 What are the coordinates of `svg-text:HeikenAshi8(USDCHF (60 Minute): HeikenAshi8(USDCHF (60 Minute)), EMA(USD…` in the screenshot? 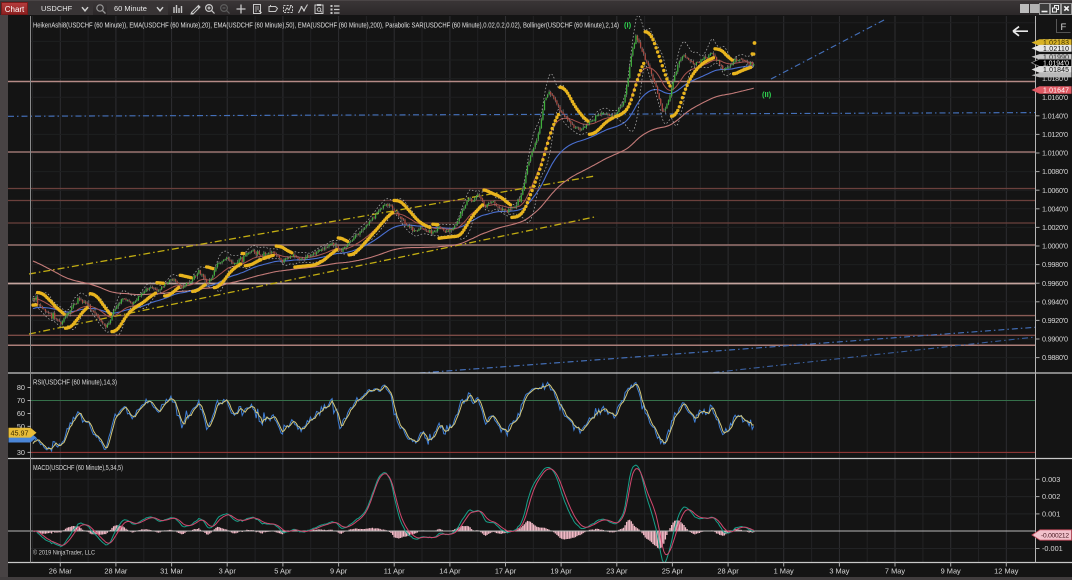 It's located at (326, 26).